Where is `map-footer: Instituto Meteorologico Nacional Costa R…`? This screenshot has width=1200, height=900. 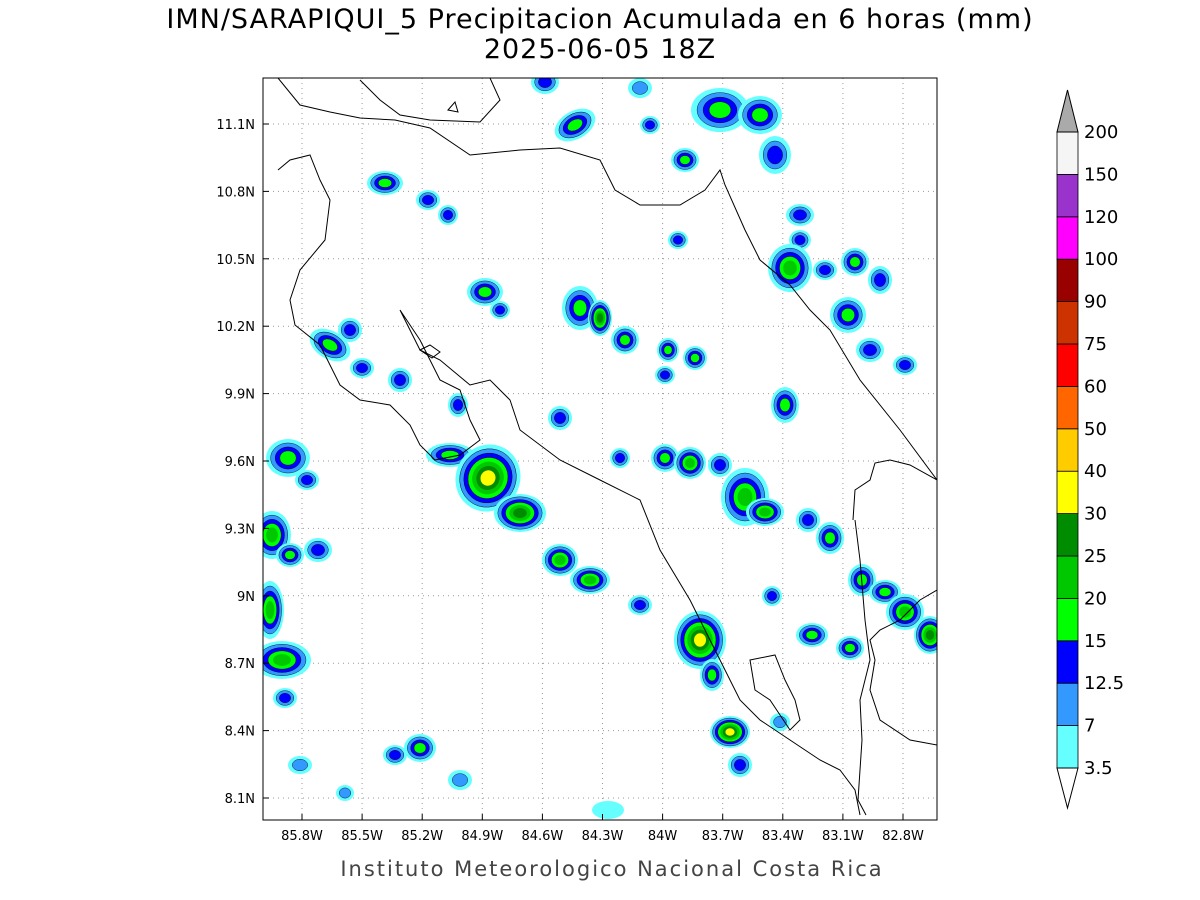 map-footer: Instituto Meteorologico Nacional Costa R… is located at coordinates (611, 869).